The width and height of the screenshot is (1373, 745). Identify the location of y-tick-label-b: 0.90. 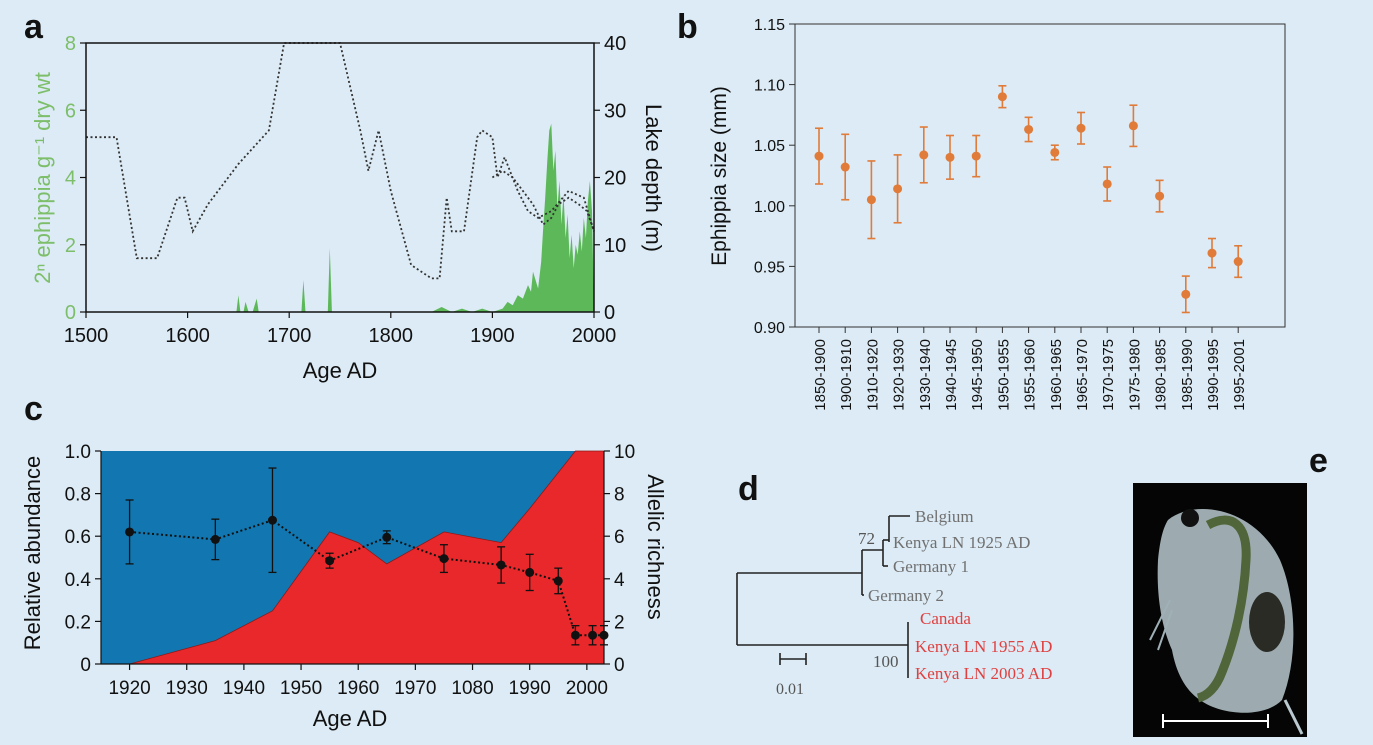
(769, 328).